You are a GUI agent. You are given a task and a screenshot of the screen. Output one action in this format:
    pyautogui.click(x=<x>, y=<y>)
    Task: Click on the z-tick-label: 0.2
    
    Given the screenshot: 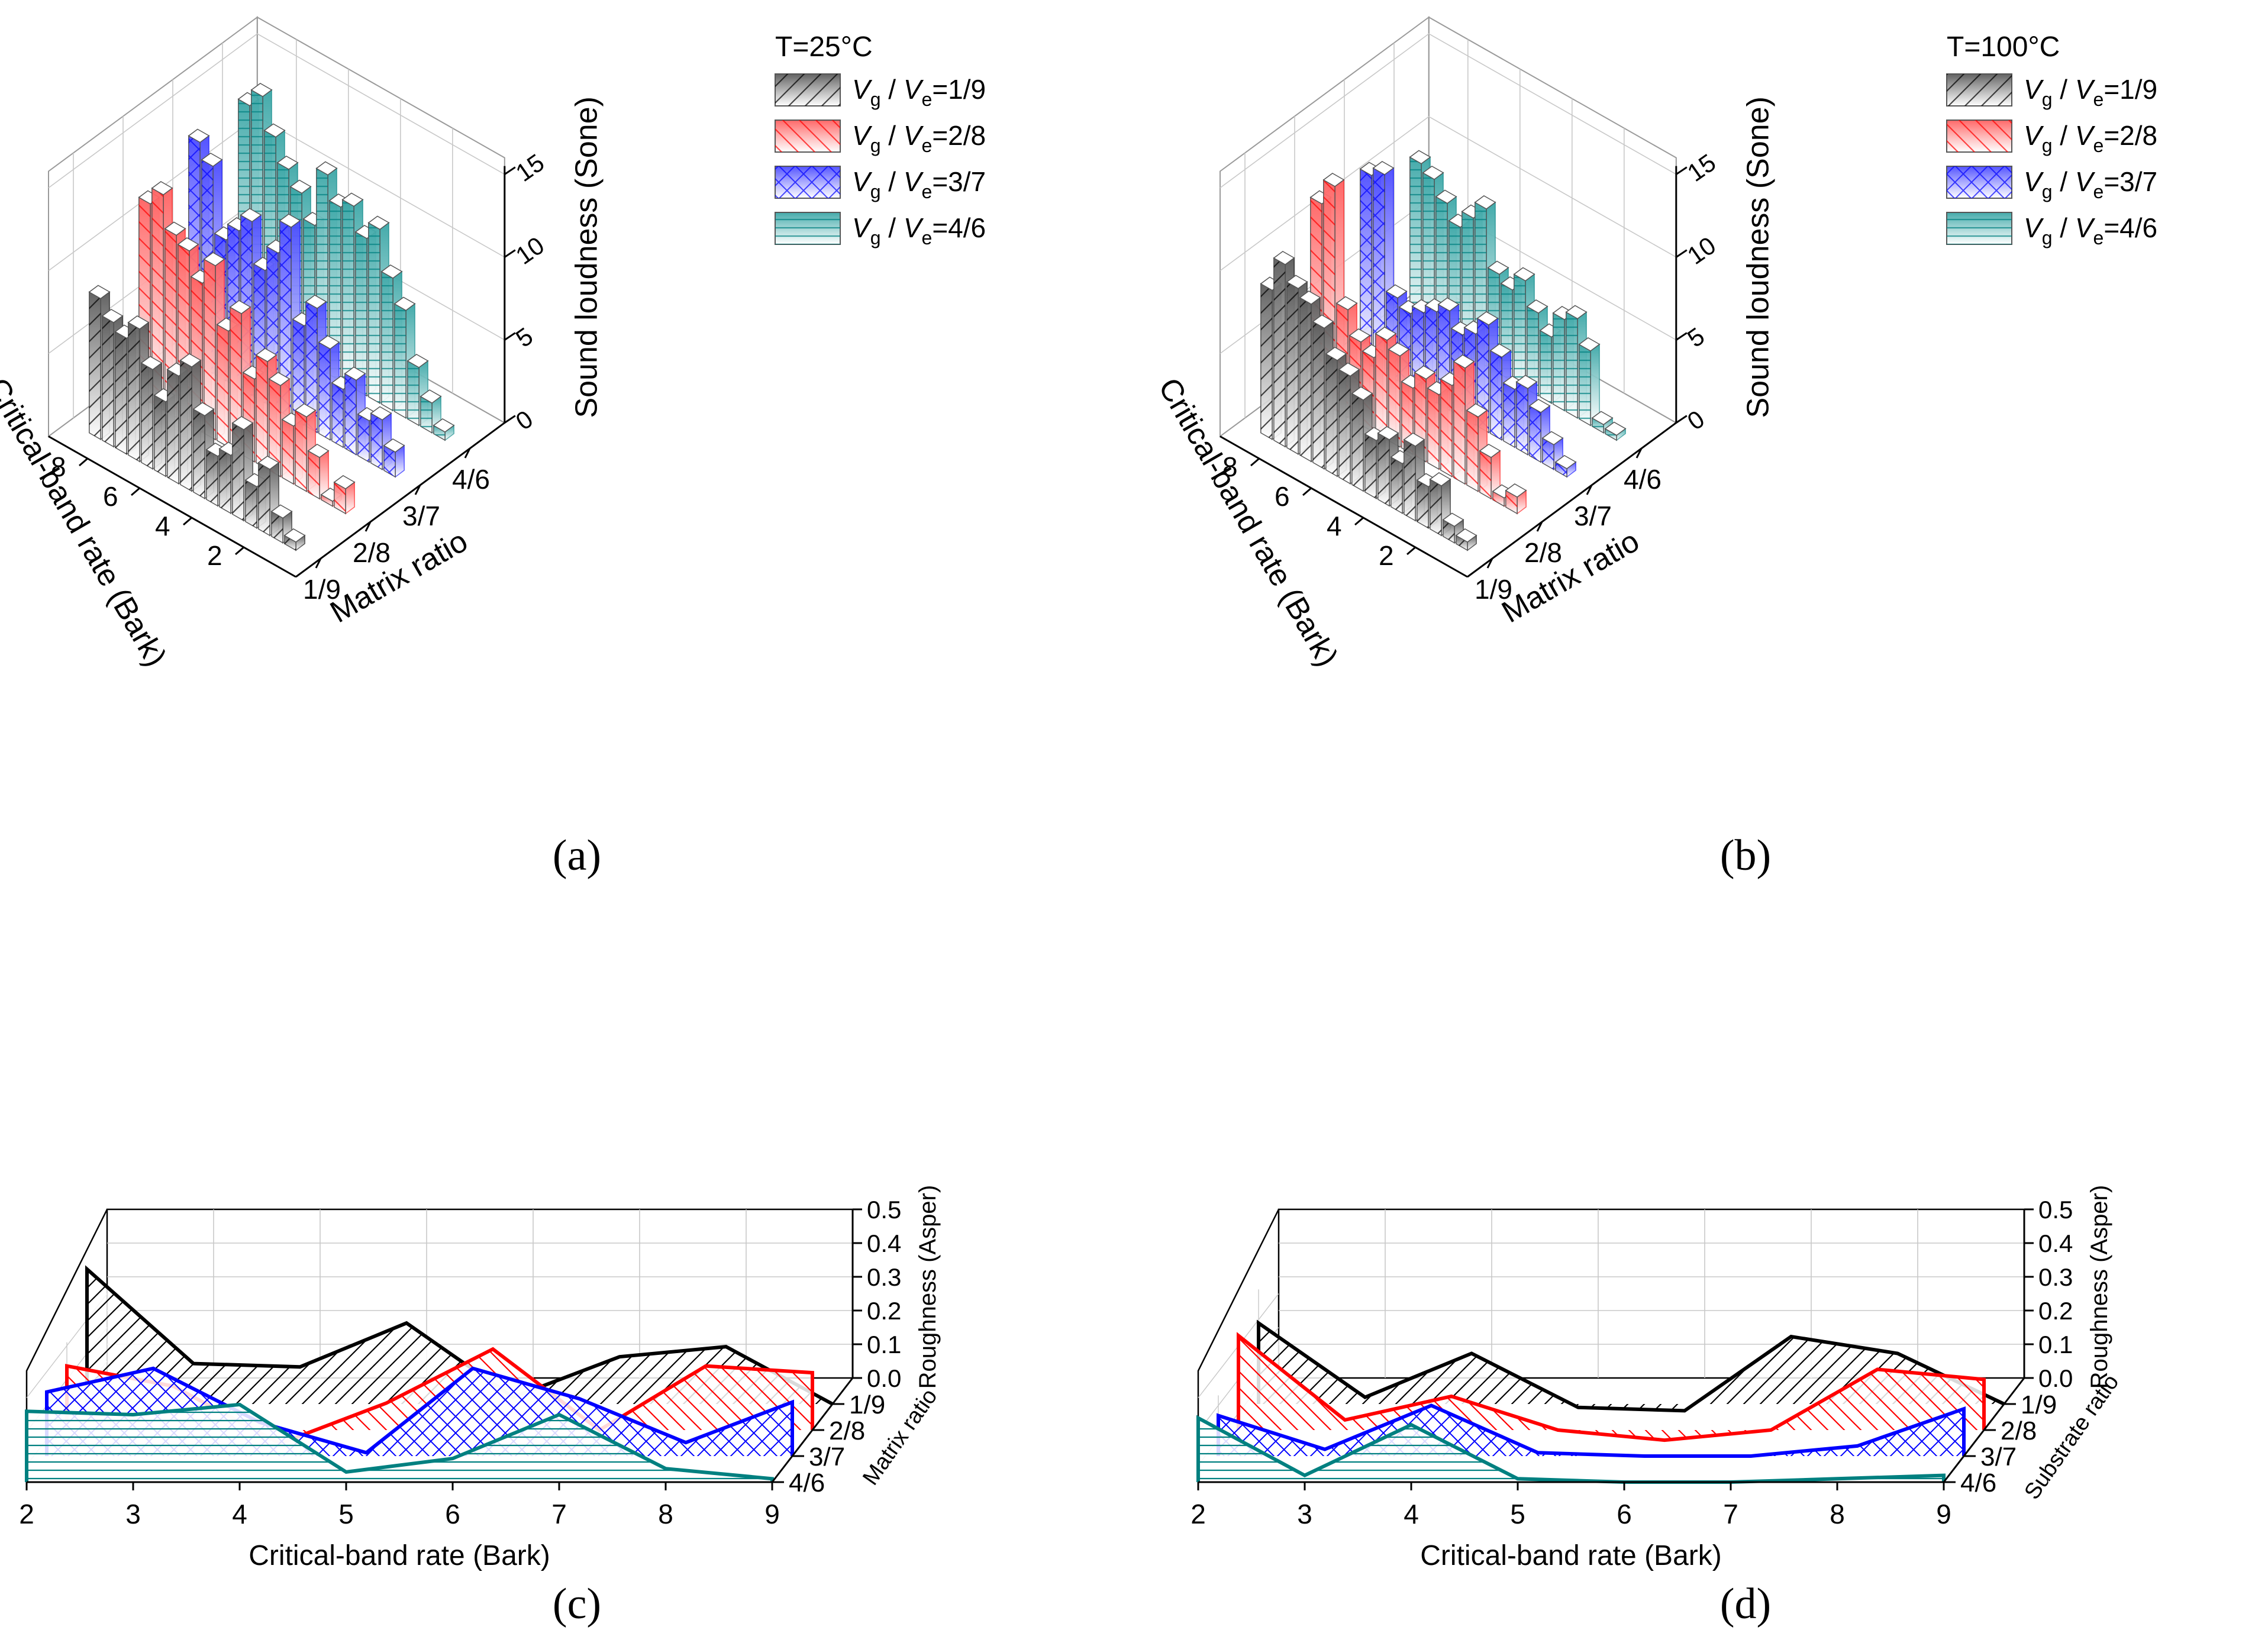 What is the action you would take?
    pyautogui.click(x=884, y=1311)
    